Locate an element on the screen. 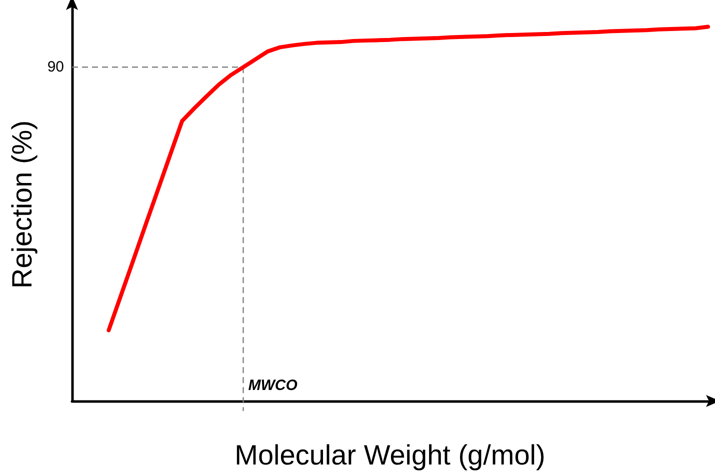 Image resolution: width=715 pixels, height=474 pixels. x-axis-title: Molecular Weight (g/mol) is located at coordinates (390, 455).